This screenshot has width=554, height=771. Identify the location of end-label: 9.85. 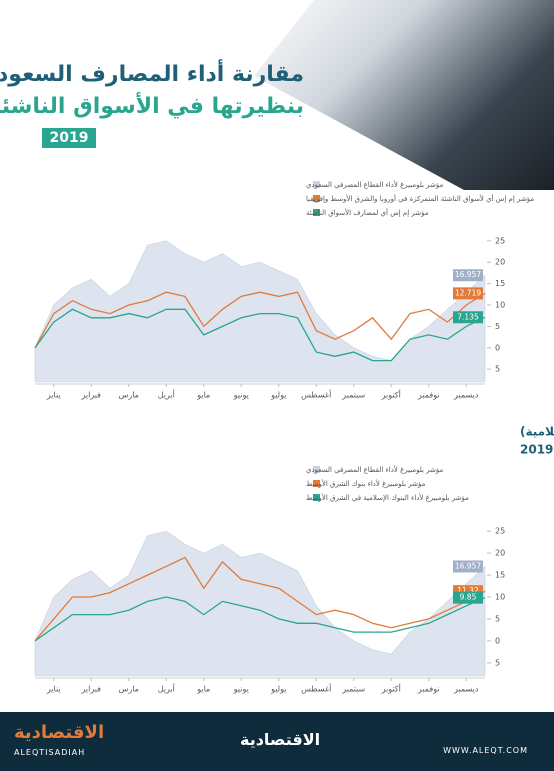
(468, 597).